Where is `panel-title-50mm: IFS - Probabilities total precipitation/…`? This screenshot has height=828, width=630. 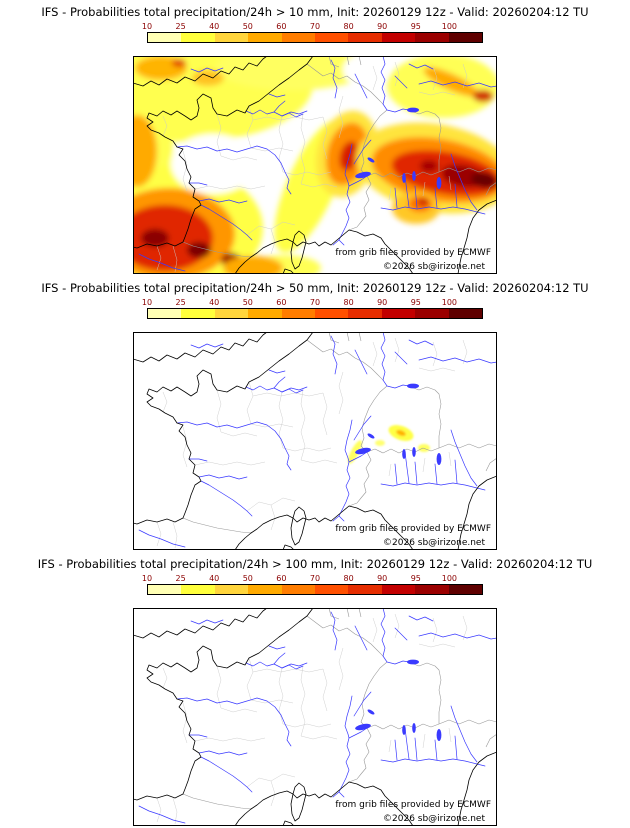
panel-title-50mm: IFS - Probabilities total precipitation/… is located at coordinates (315, 288).